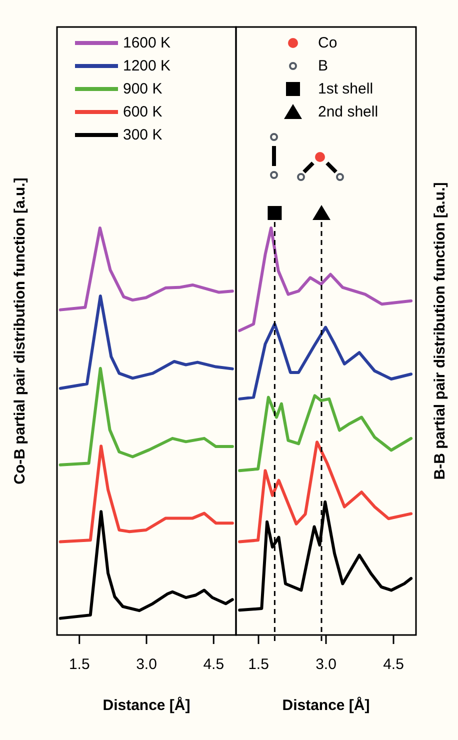 The image size is (458, 740). What do you see at coordinates (142, 135) in the screenshot?
I see `legend-label: 300 K` at bounding box center [142, 135].